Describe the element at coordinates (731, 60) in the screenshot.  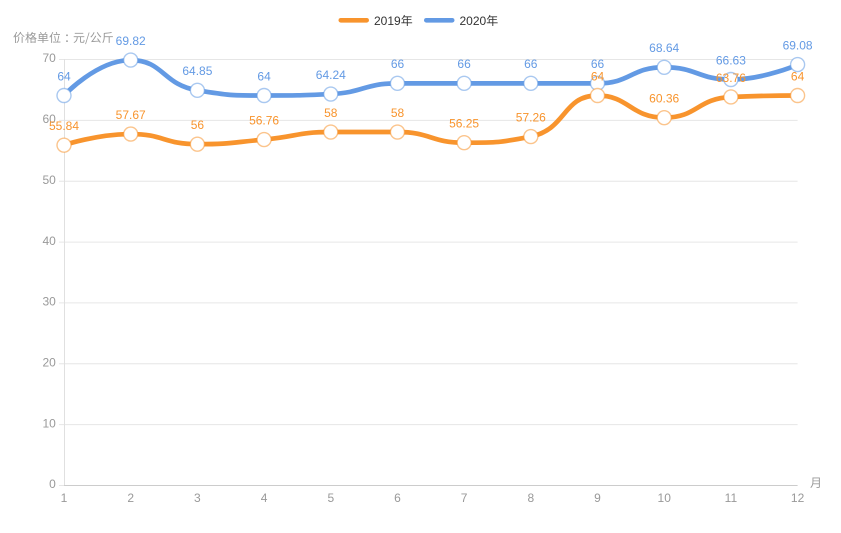
I see `svg-text: 66.63` at that location.